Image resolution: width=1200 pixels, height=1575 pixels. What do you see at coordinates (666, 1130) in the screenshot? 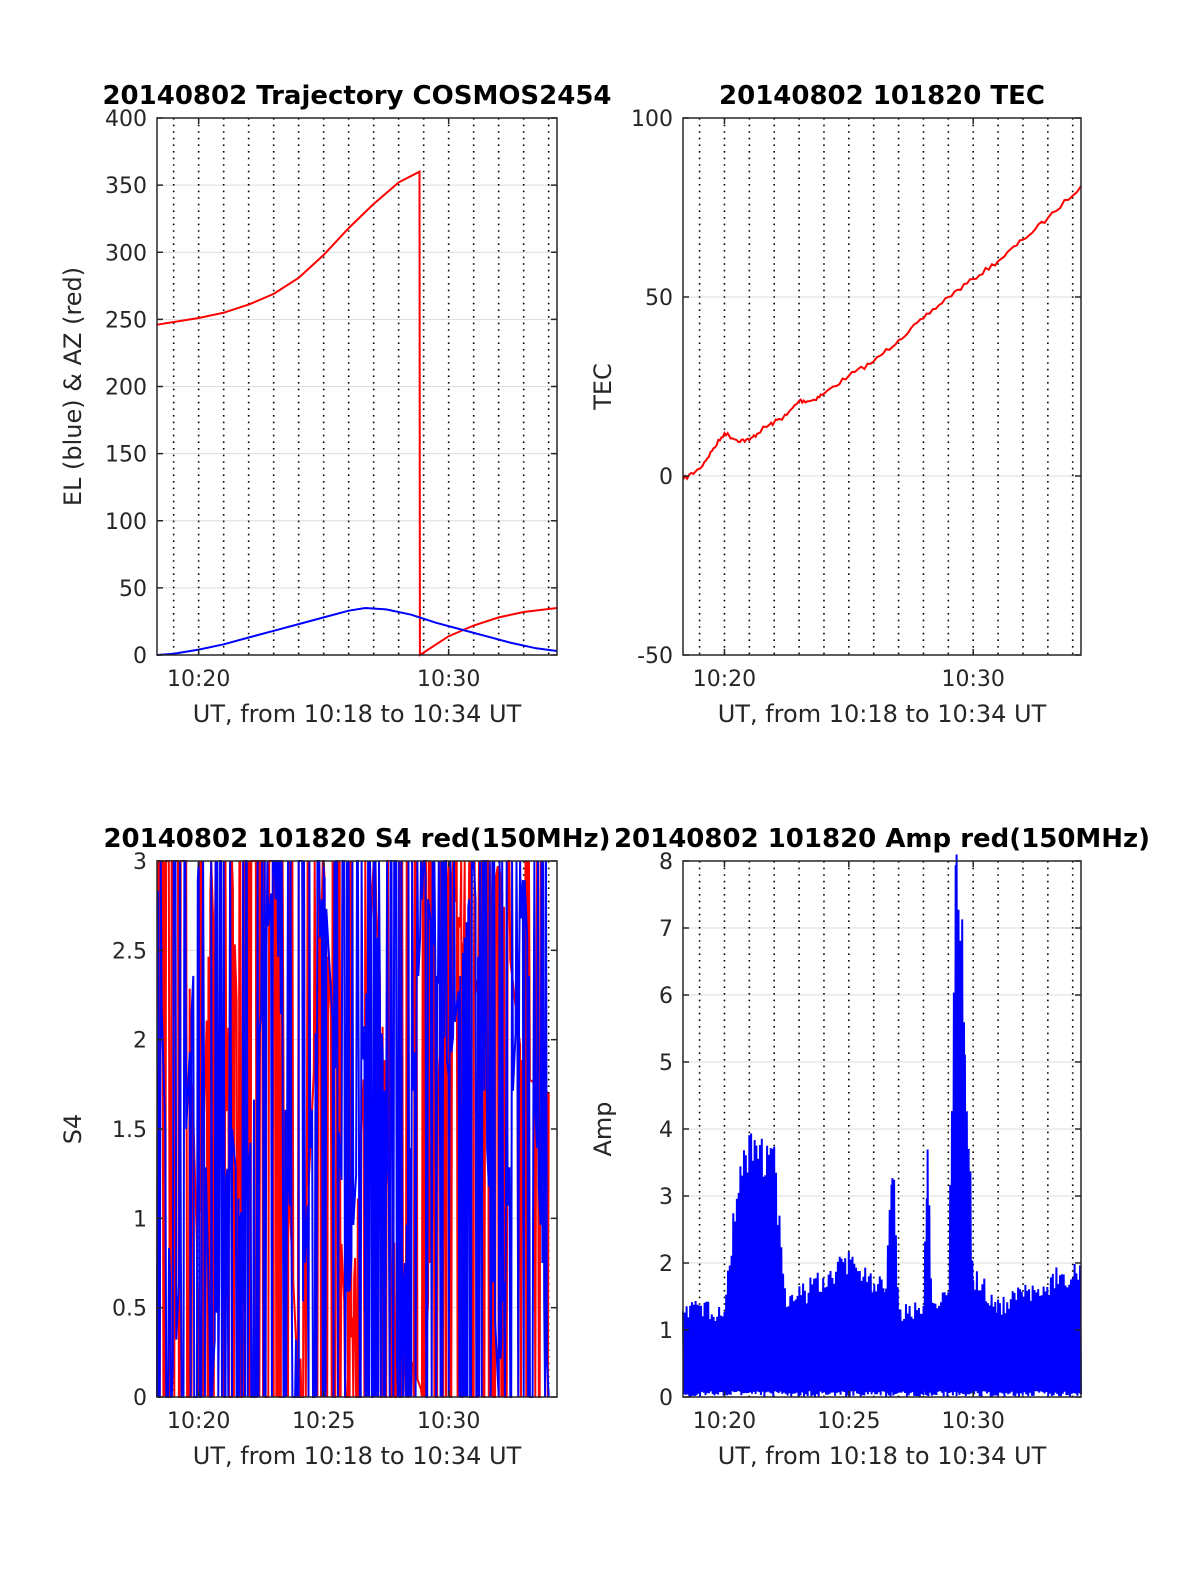
I see `y-tick-label: 4` at bounding box center [666, 1130].